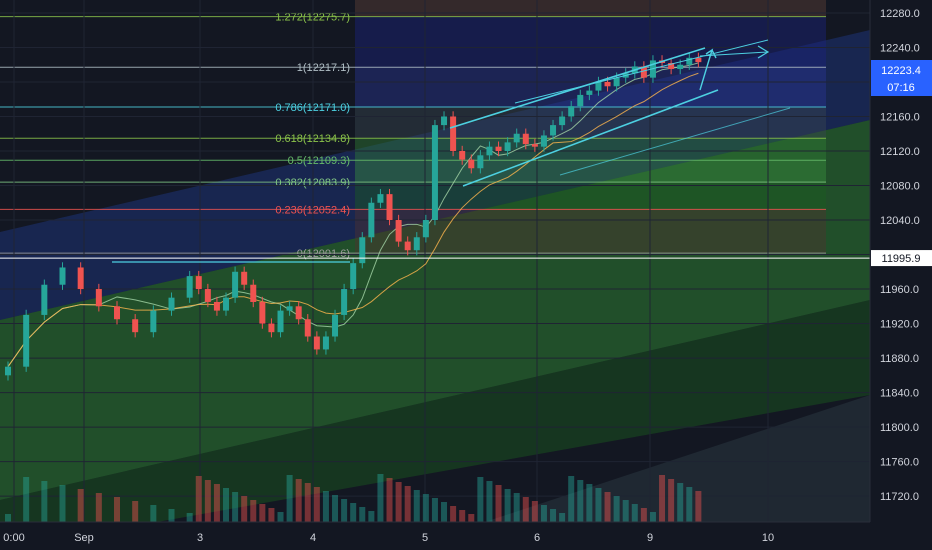 The height and width of the screenshot is (550, 932). Describe the element at coordinates (899, 428) in the screenshot. I see `y-tick-label: 11800.0` at that location.